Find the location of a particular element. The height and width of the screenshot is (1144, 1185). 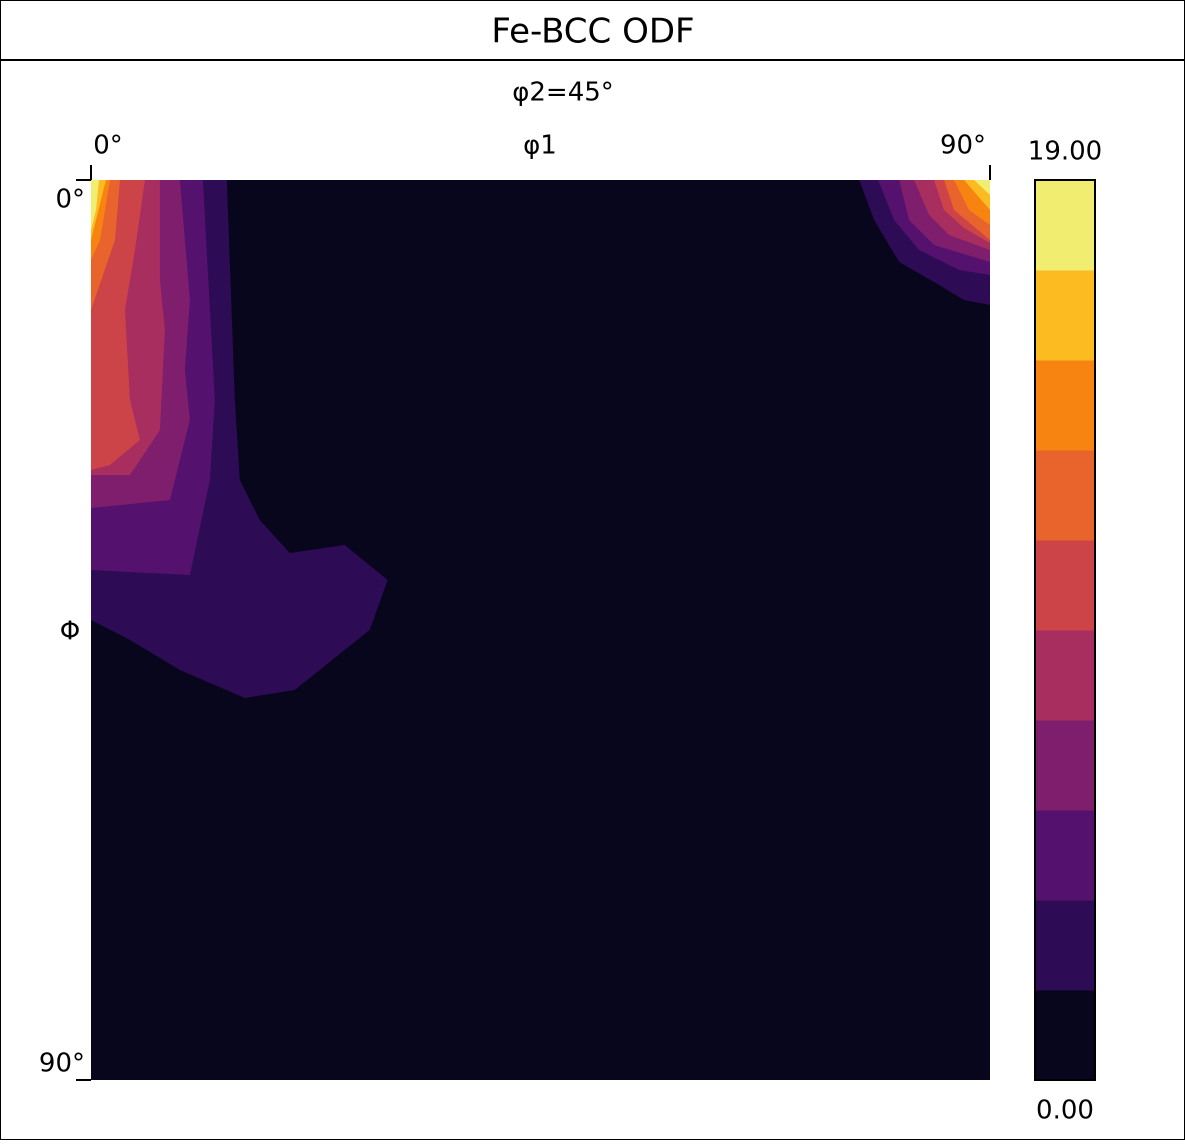

x-tick-label: 90° is located at coordinates (963, 146).